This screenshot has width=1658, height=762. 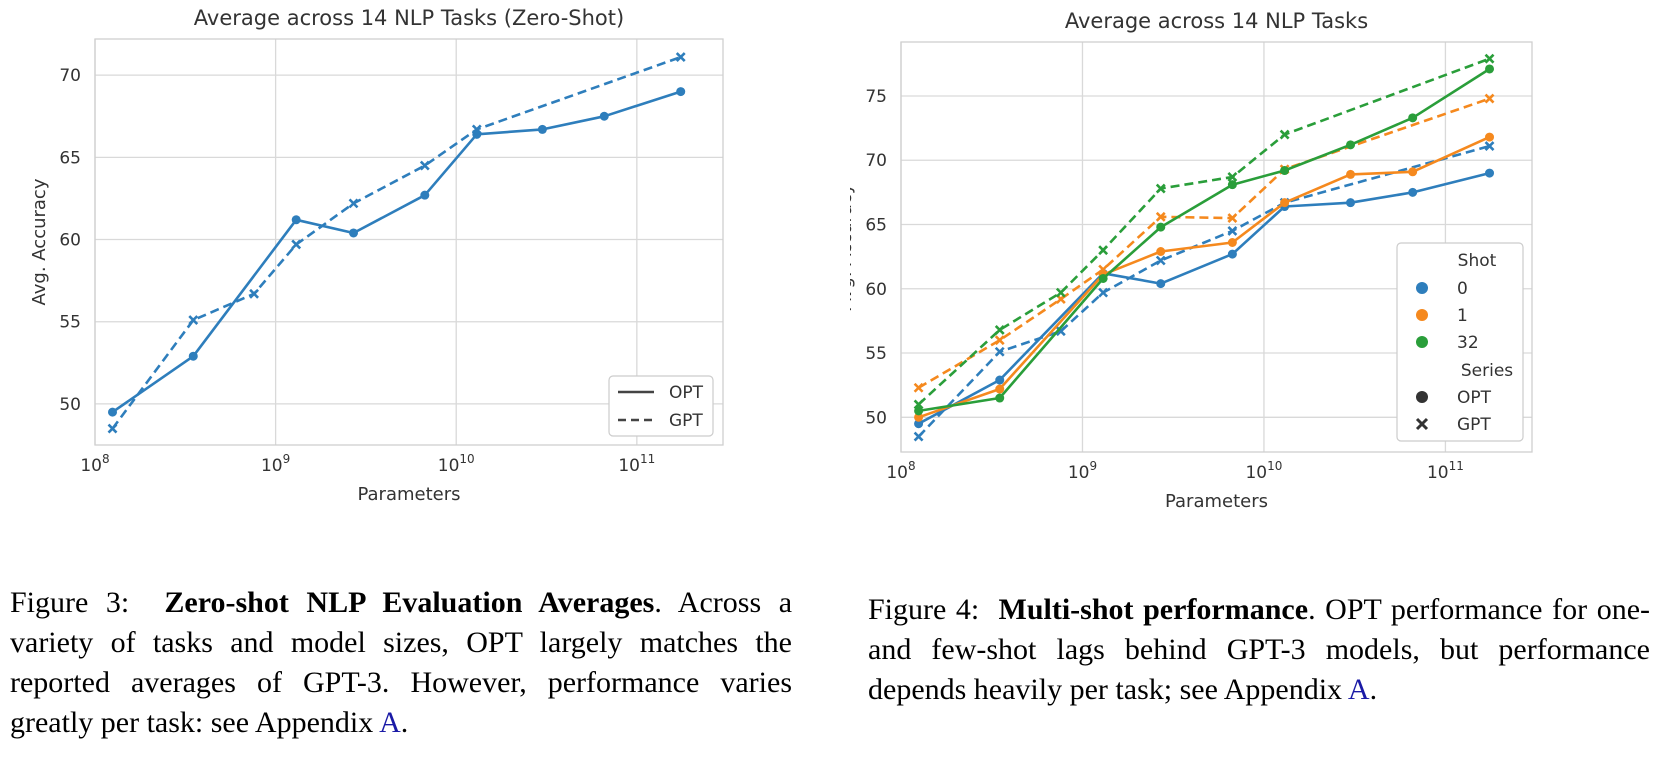 I want to click on legend: Shot 0 1 32 Series OPT GPT, so click(x=1460, y=342).